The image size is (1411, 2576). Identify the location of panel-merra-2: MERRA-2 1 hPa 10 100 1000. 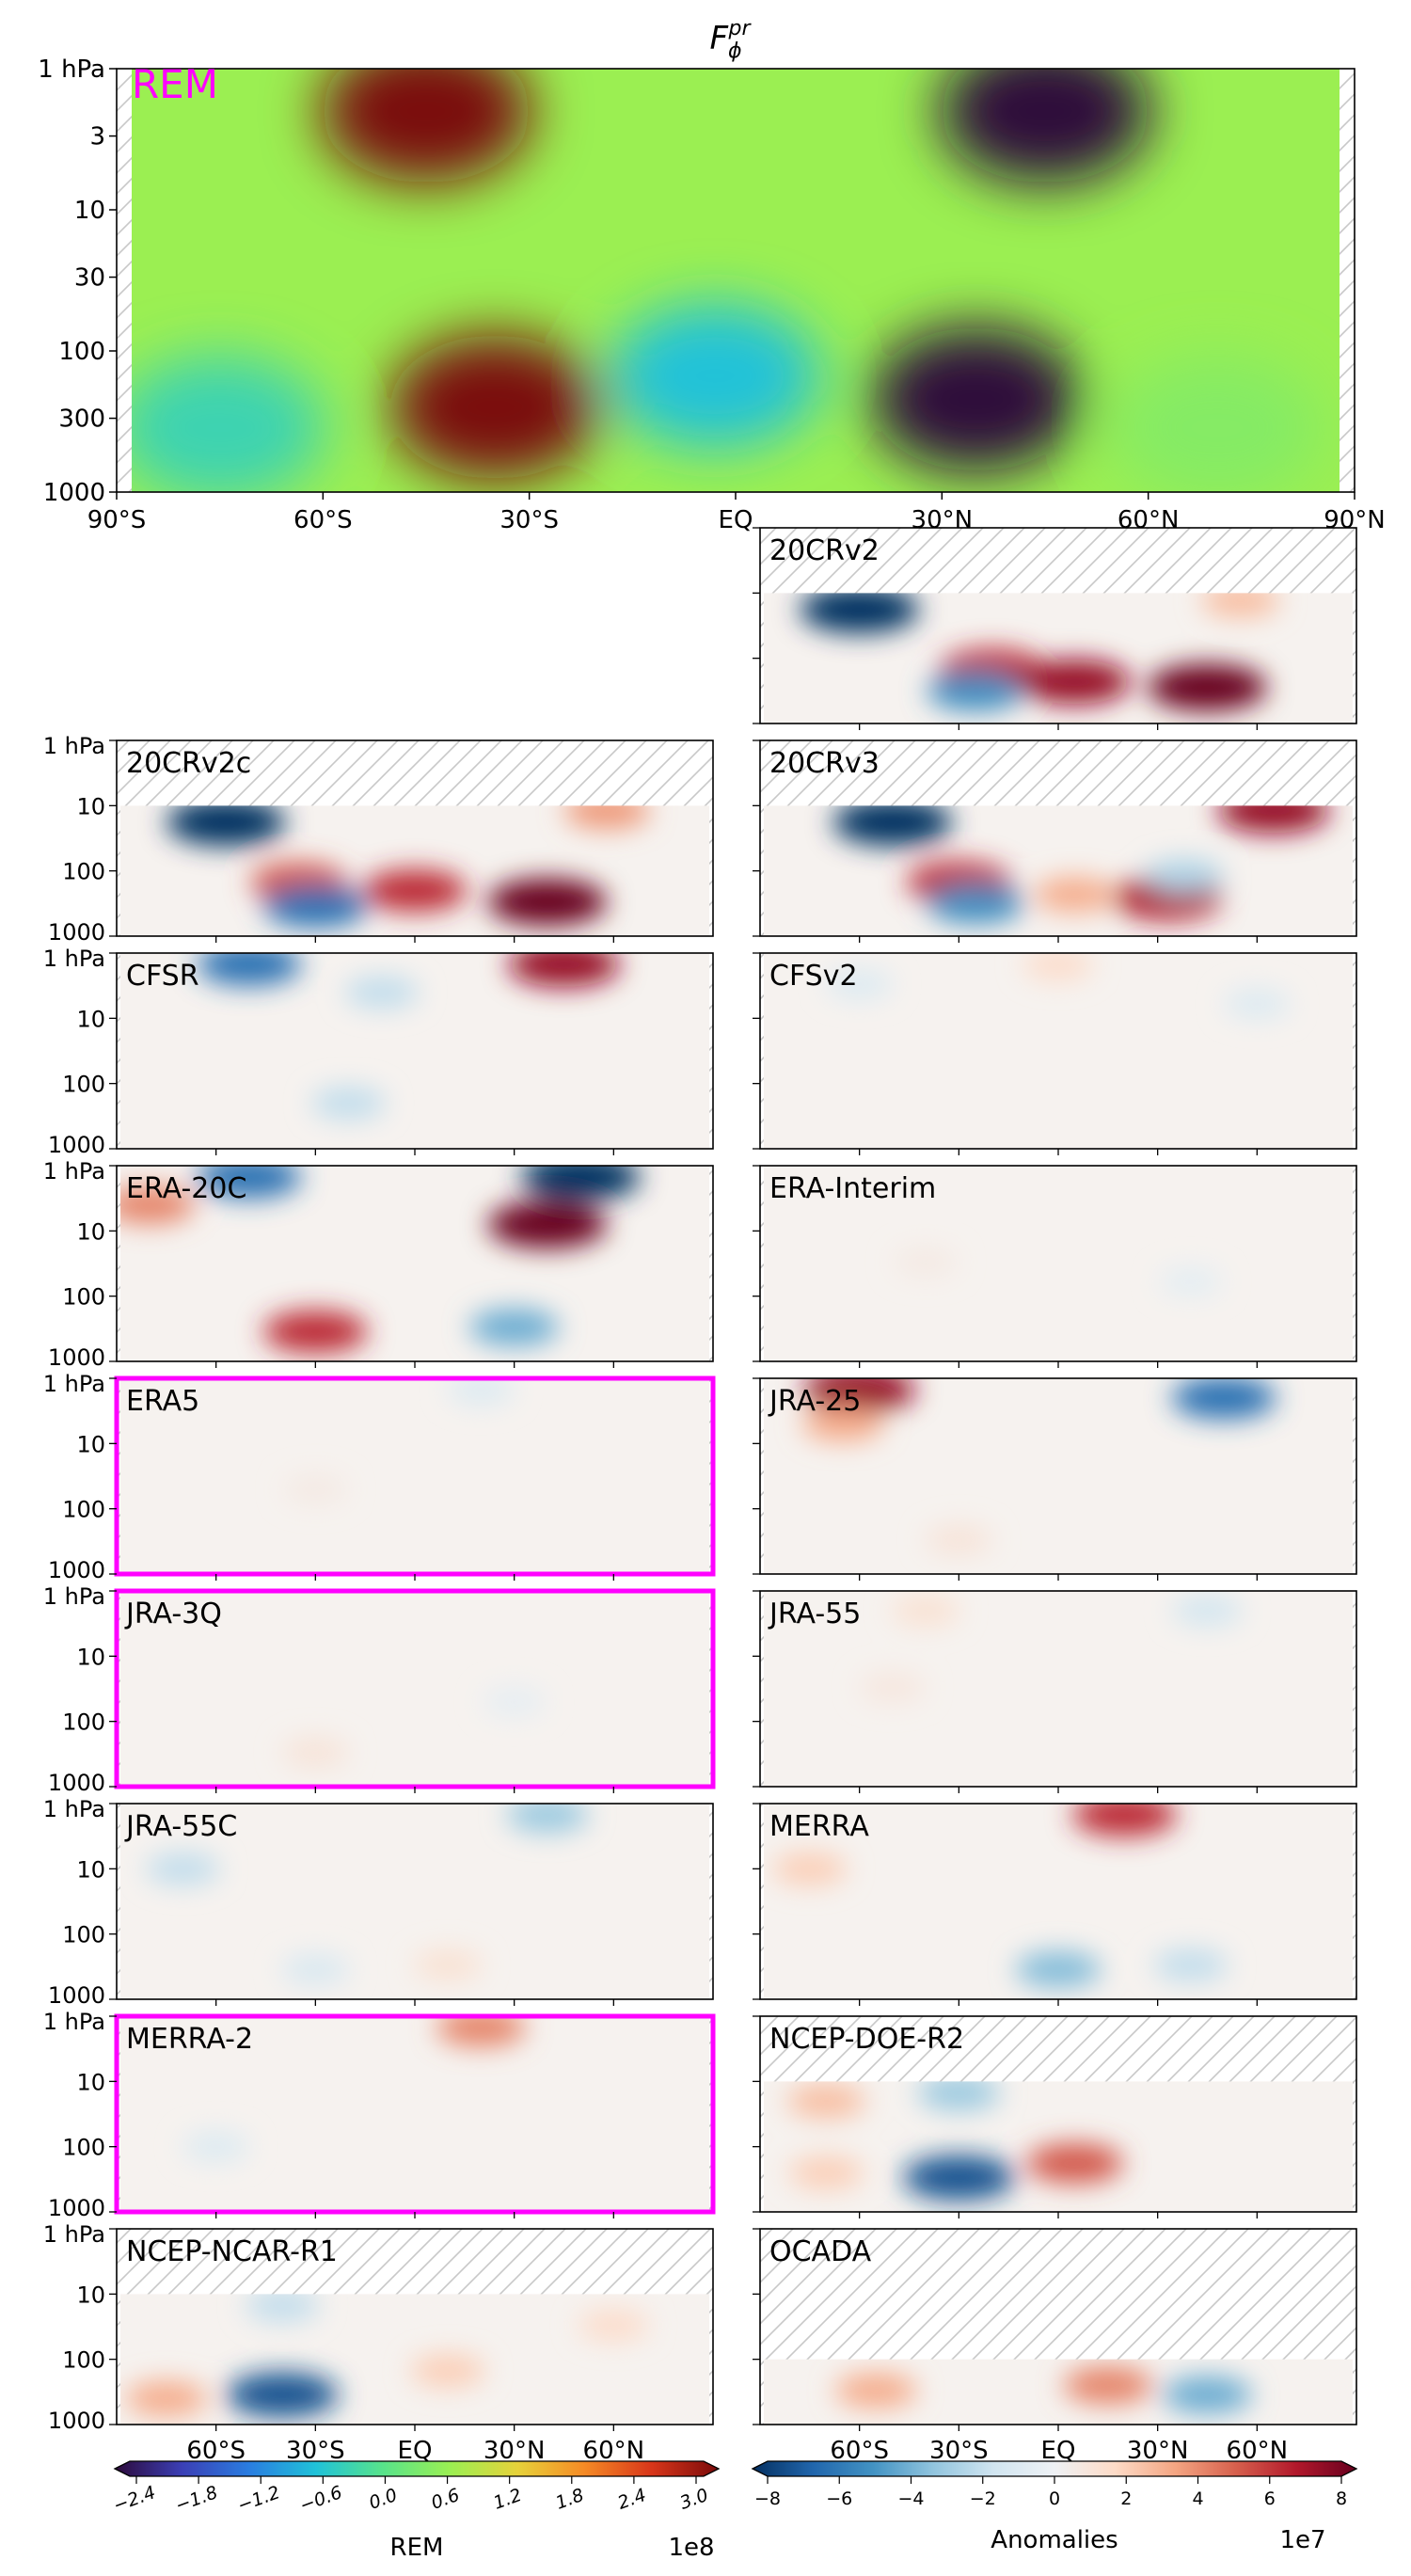
(379, 2115).